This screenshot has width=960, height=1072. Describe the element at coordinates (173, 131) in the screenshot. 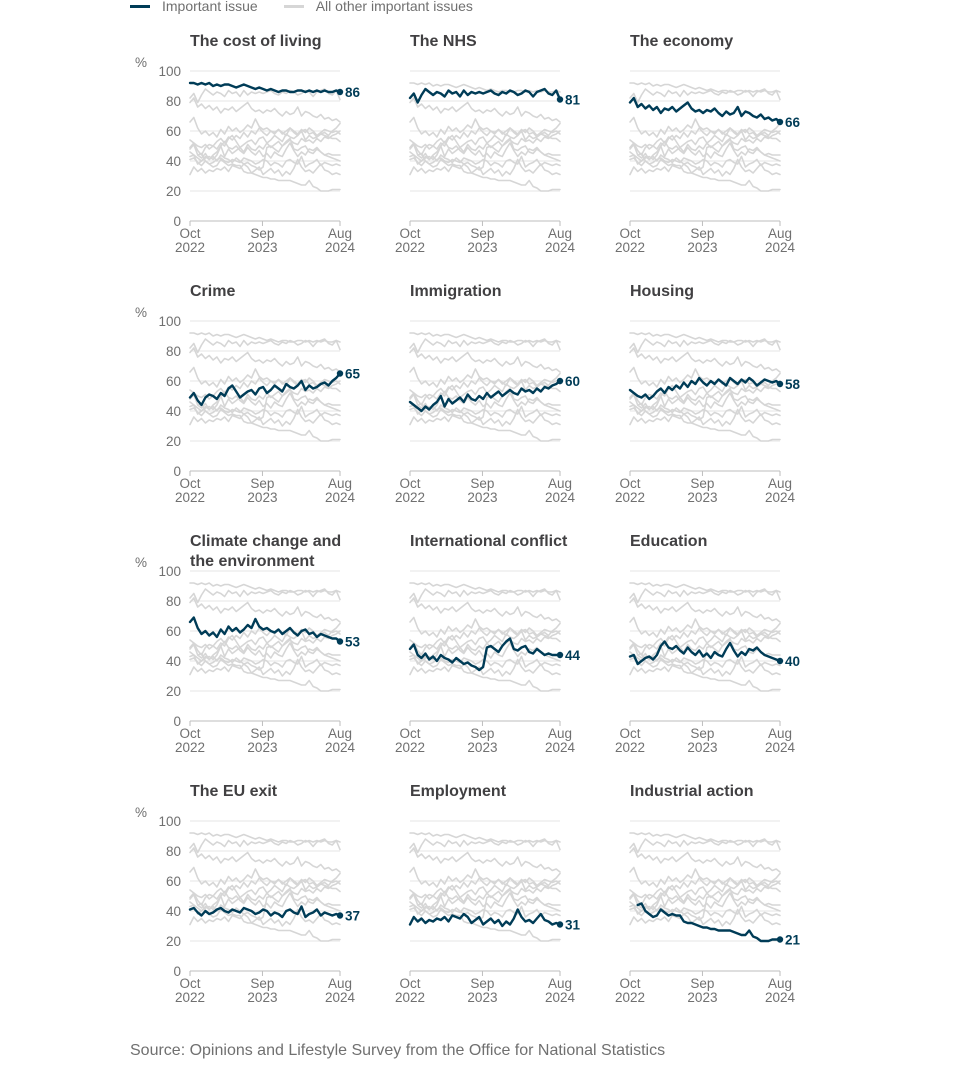

I see `panel-1-y-tick-60: 60` at that location.